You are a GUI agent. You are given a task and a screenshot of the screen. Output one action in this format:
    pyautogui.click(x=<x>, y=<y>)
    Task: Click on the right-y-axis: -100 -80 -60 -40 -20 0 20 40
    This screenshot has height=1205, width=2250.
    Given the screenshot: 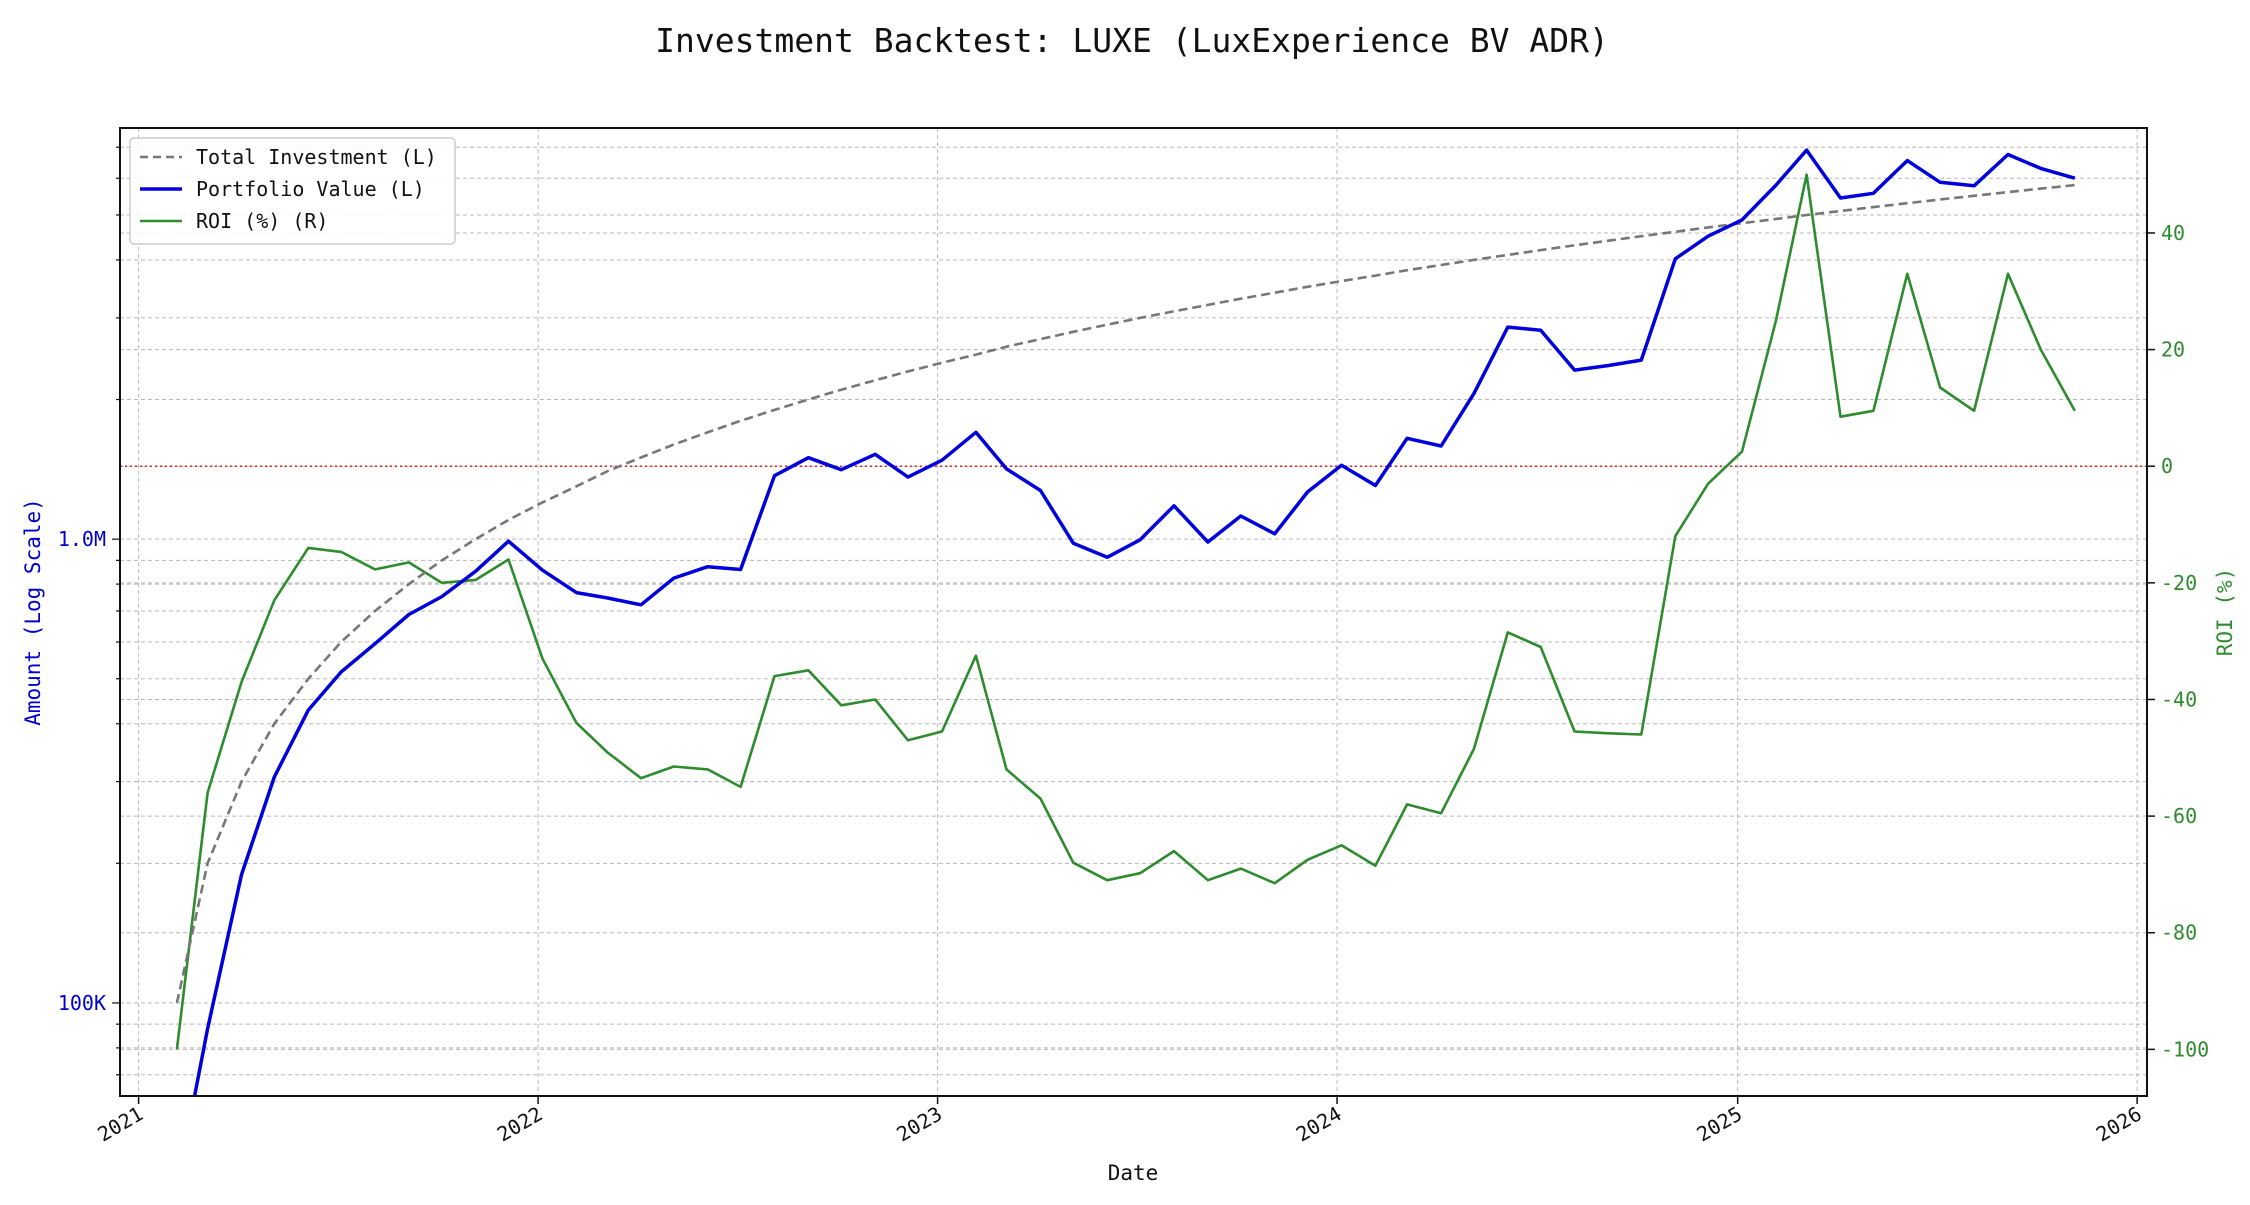 What is the action you would take?
    pyautogui.click(x=2178, y=641)
    